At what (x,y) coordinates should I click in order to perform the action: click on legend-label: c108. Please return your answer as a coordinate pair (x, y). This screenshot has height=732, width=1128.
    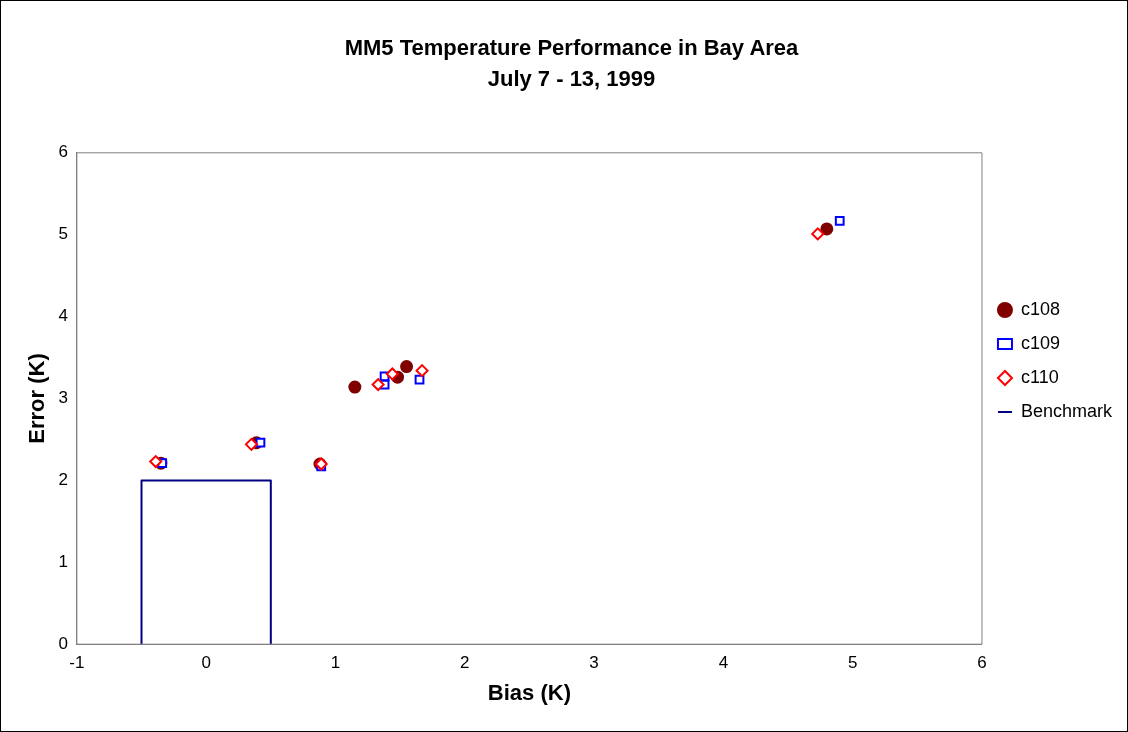
    Looking at the image, I should click on (1040, 308).